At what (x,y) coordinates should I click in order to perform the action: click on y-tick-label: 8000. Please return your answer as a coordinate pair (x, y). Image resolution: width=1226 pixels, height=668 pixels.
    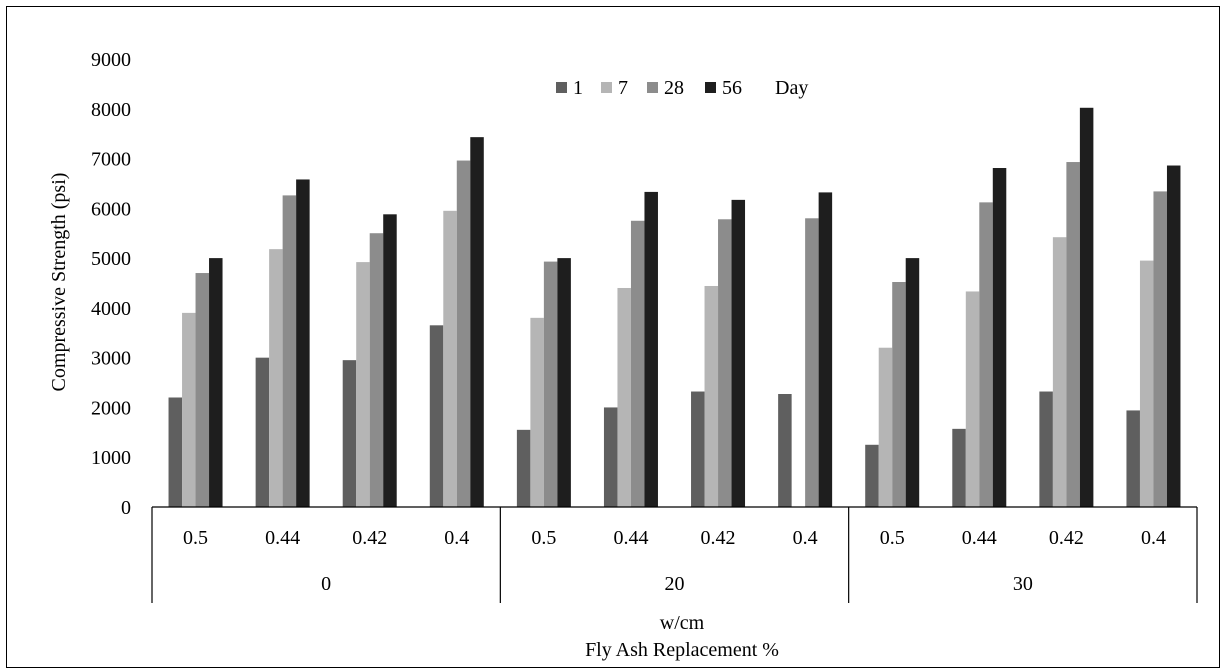
    Looking at the image, I should click on (111, 110).